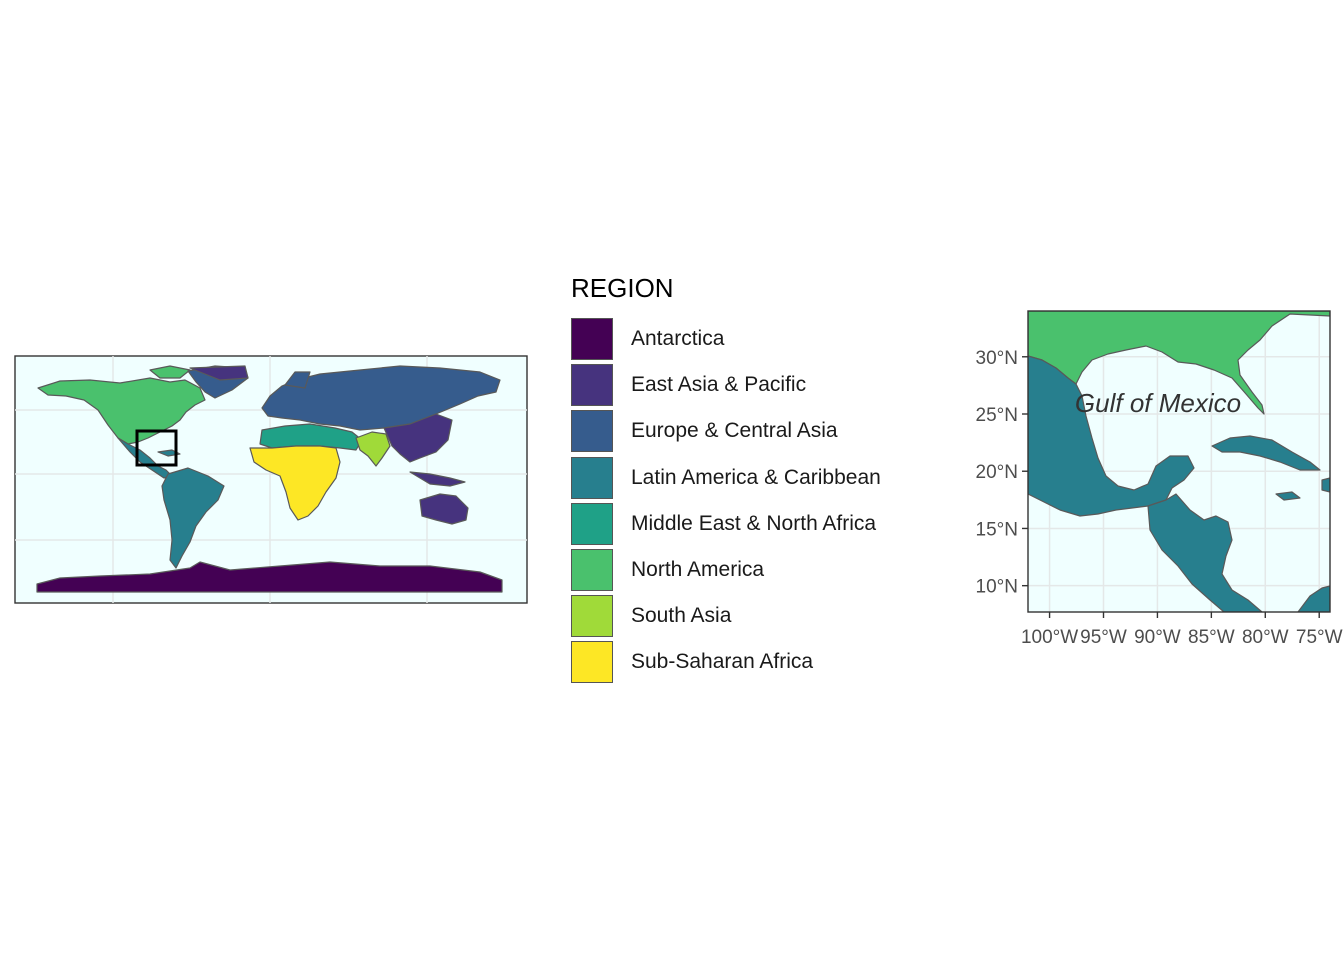  I want to click on inset-map-frame, so click(1179, 461).